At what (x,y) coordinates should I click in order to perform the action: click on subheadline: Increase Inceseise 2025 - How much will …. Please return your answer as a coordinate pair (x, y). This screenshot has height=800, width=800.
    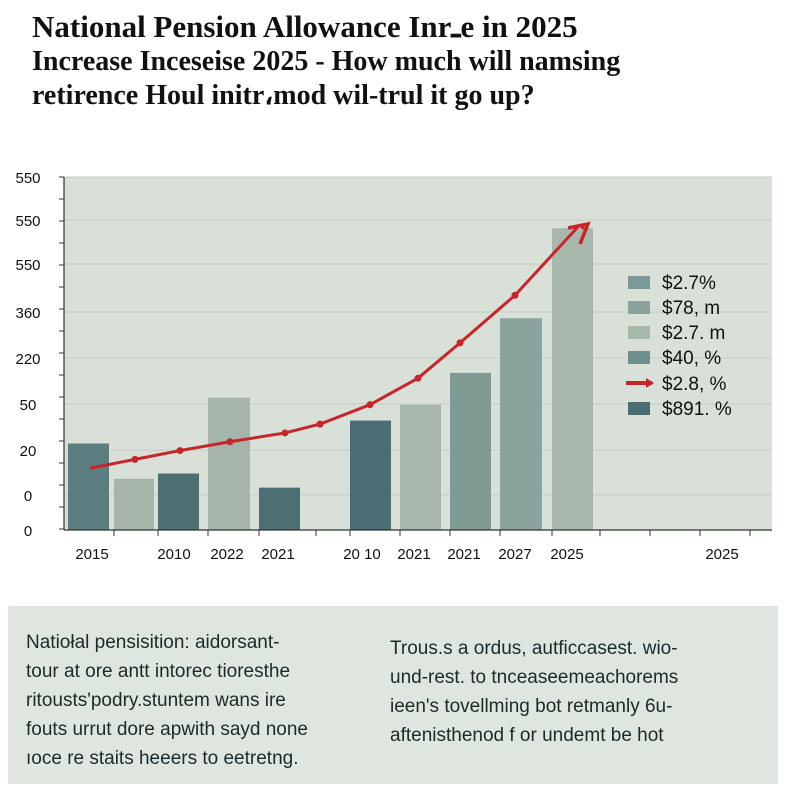
    Looking at the image, I should click on (326, 62).